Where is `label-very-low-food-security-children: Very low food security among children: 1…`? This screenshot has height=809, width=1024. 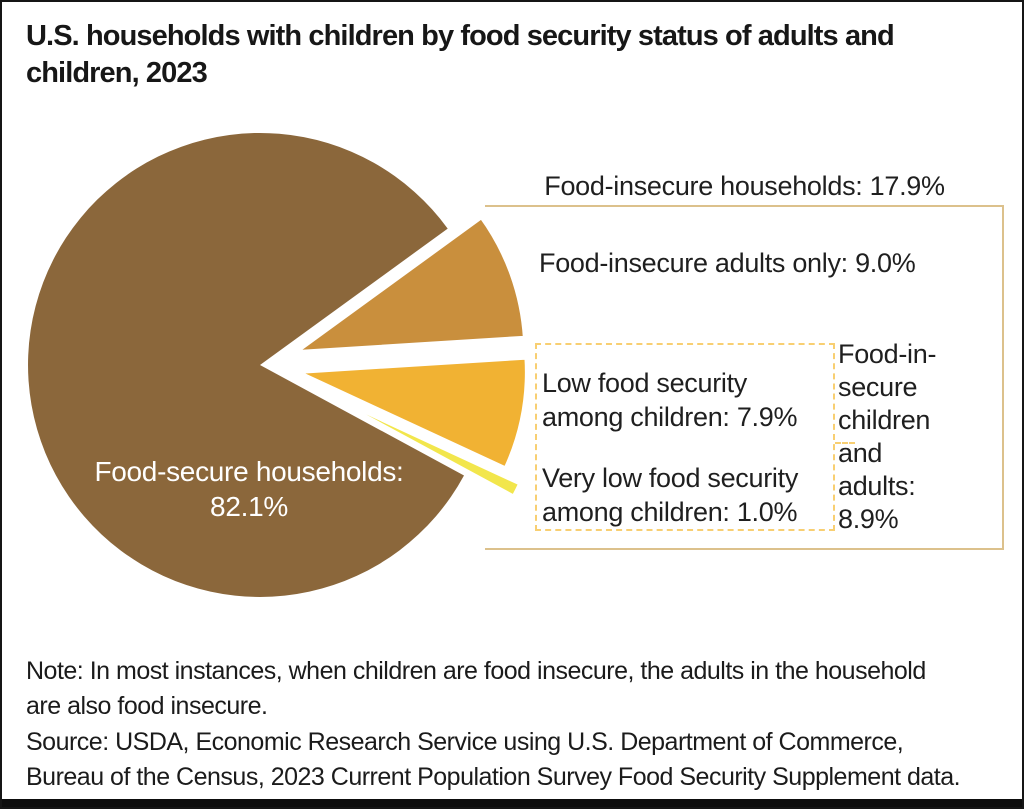
label-very-low-food-security-children: Very low food security among children: 1… is located at coordinates (670, 495).